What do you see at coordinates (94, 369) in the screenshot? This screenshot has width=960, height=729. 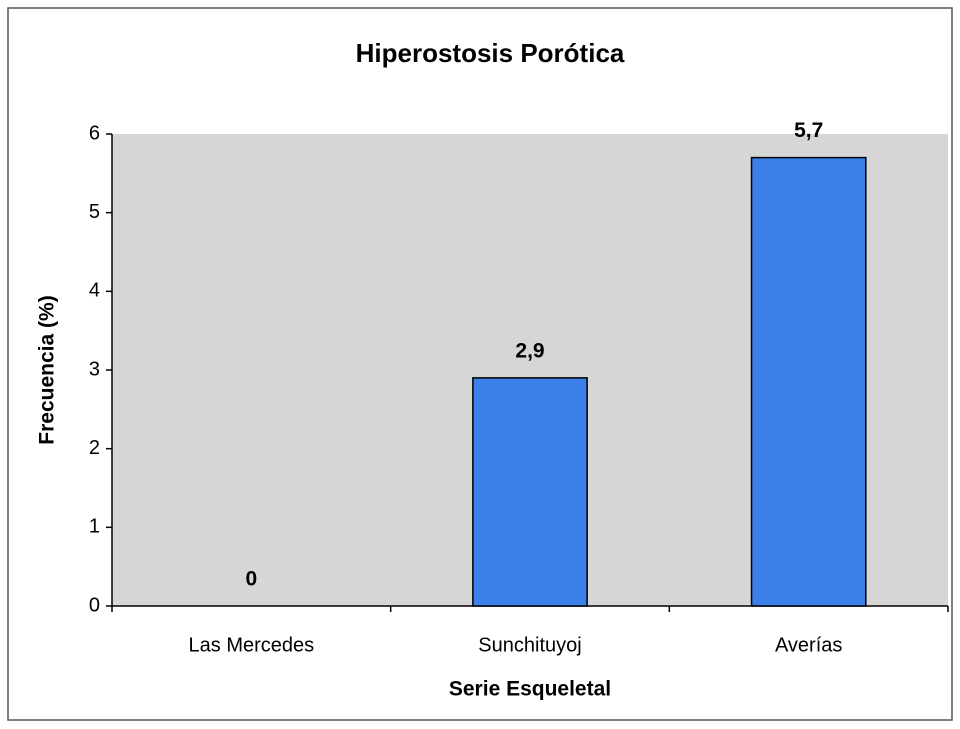 I see `y-tick-label: 3` at bounding box center [94, 369].